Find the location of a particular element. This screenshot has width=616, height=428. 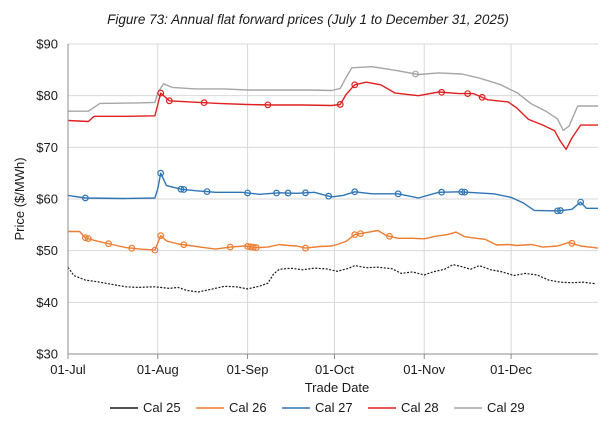

x-tick-label: 01-Oct is located at coordinates (334, 369).